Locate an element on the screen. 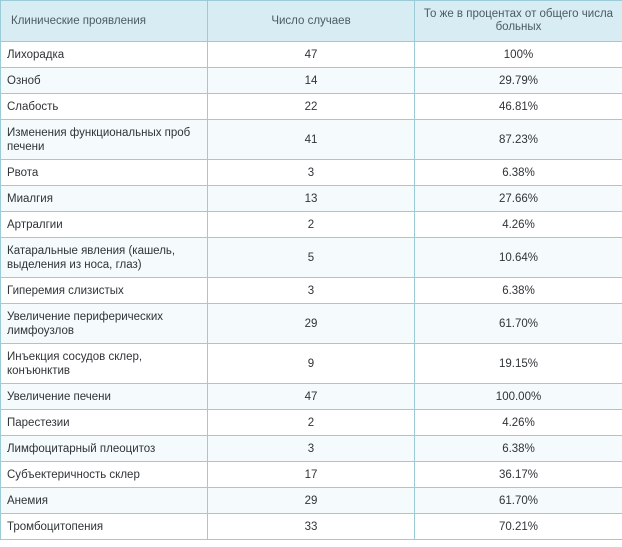  manifestation-cell: Увеличение печени is located at coordinates (104, 396).